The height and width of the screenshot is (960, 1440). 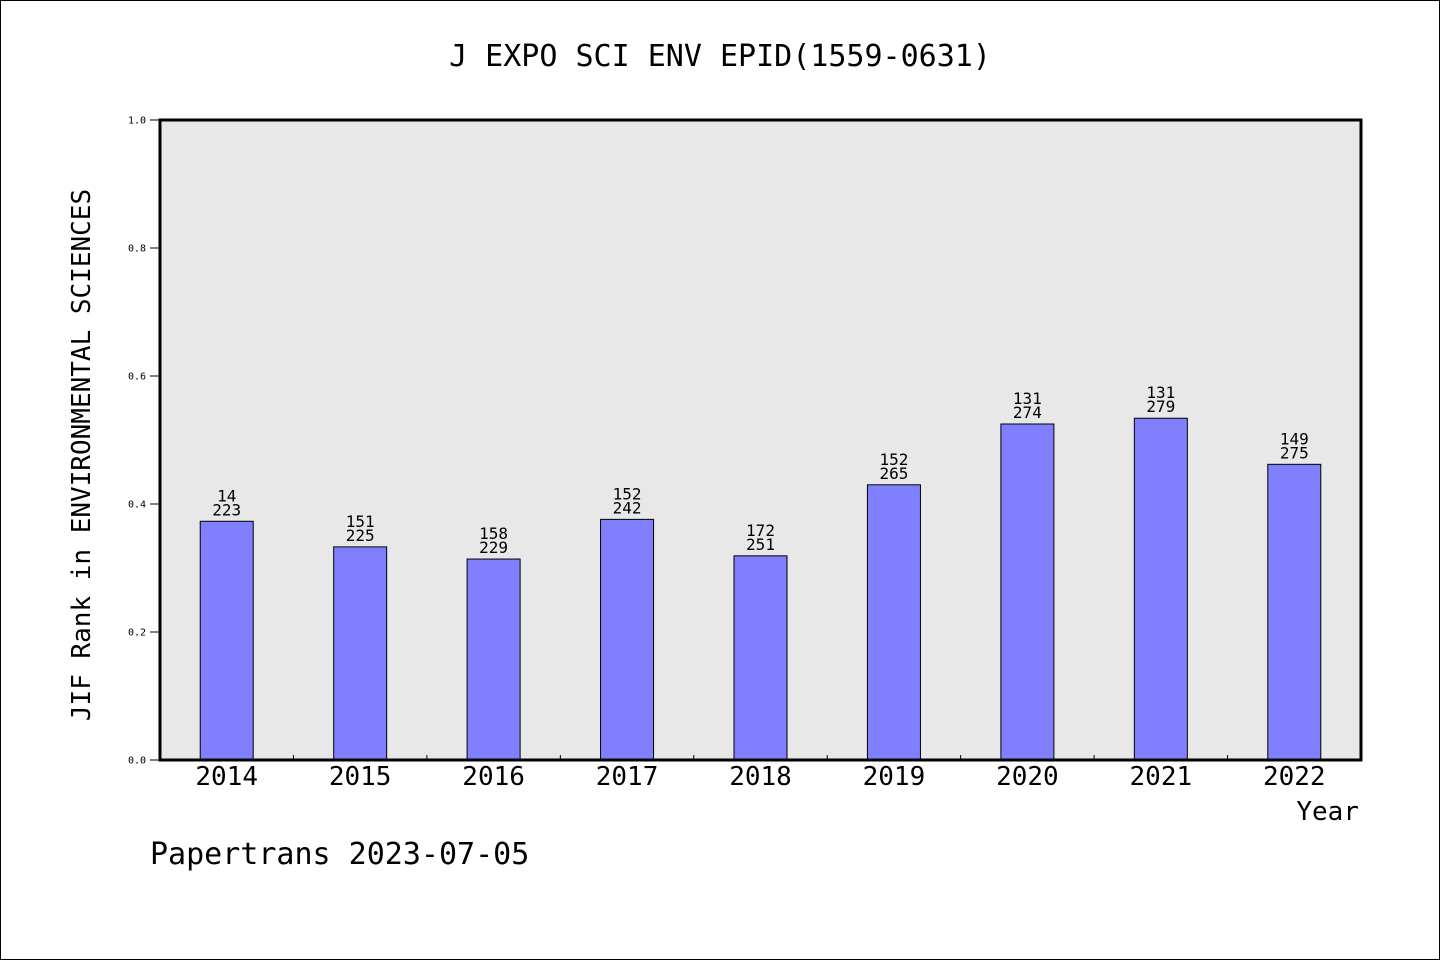 I want to click on bar-total-label: 251, so click(x=760, y=544).